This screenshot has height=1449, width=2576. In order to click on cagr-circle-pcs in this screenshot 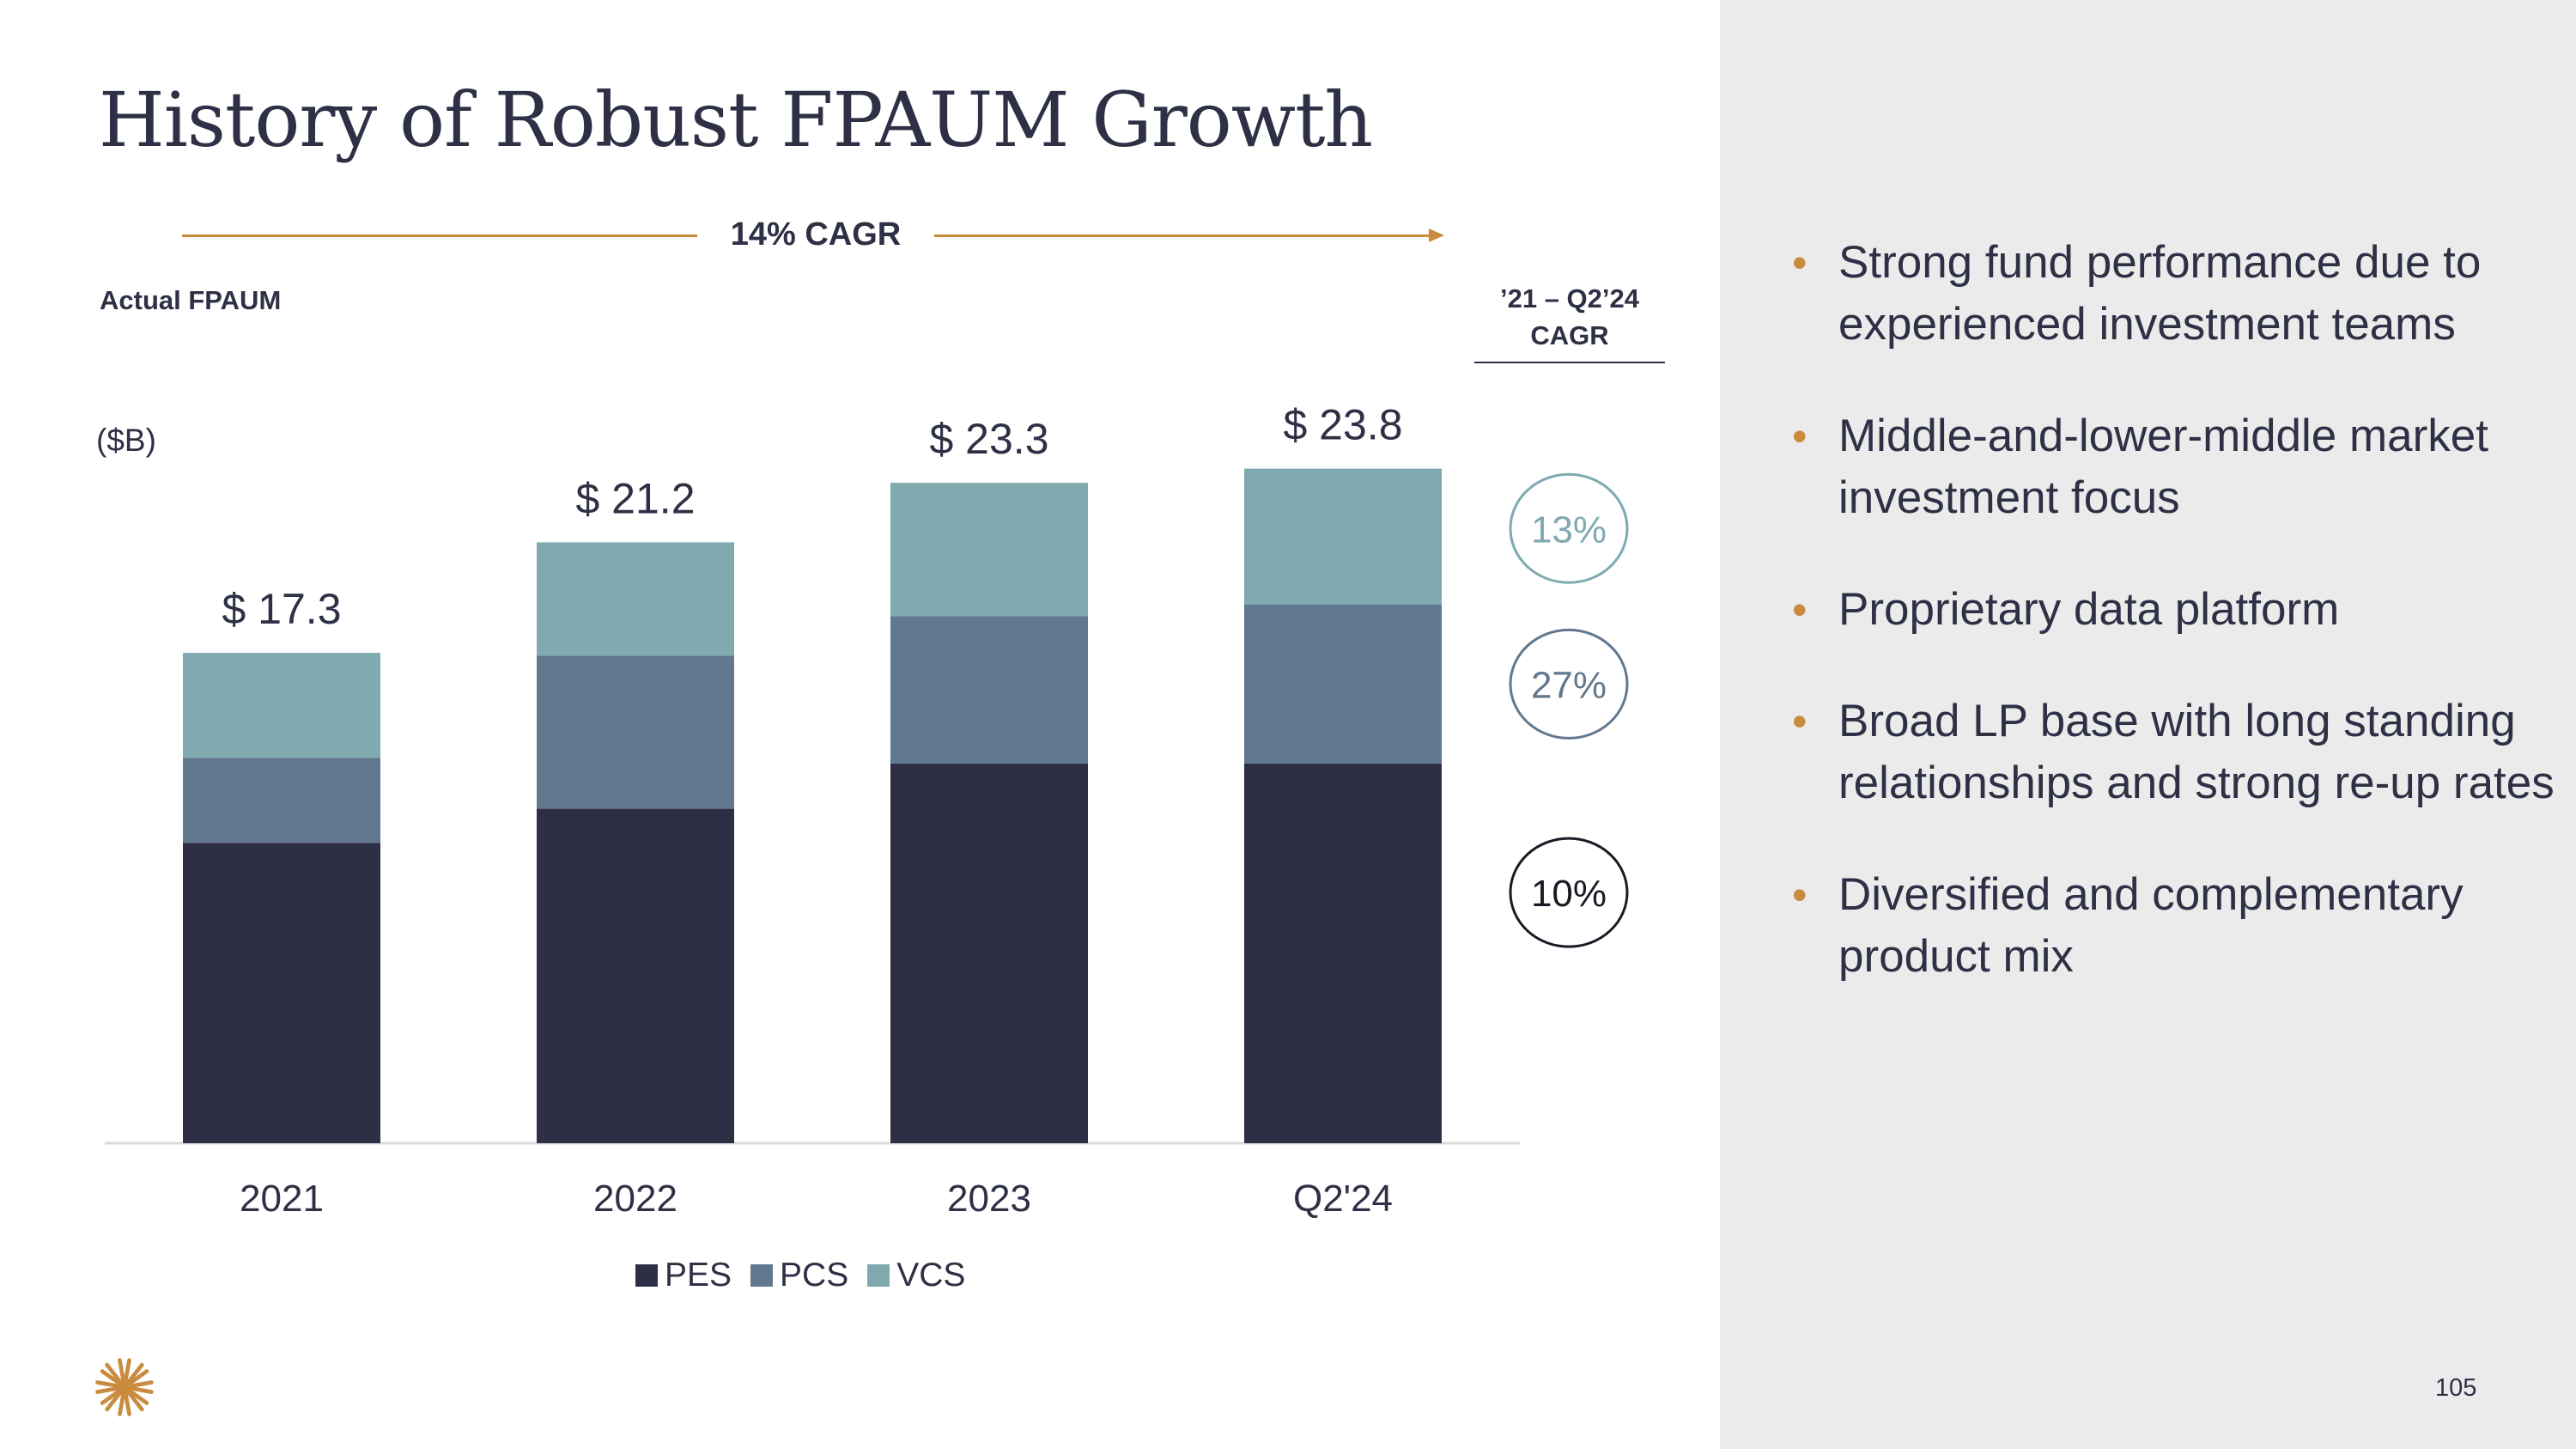, I will do `click(1569, 684)`.